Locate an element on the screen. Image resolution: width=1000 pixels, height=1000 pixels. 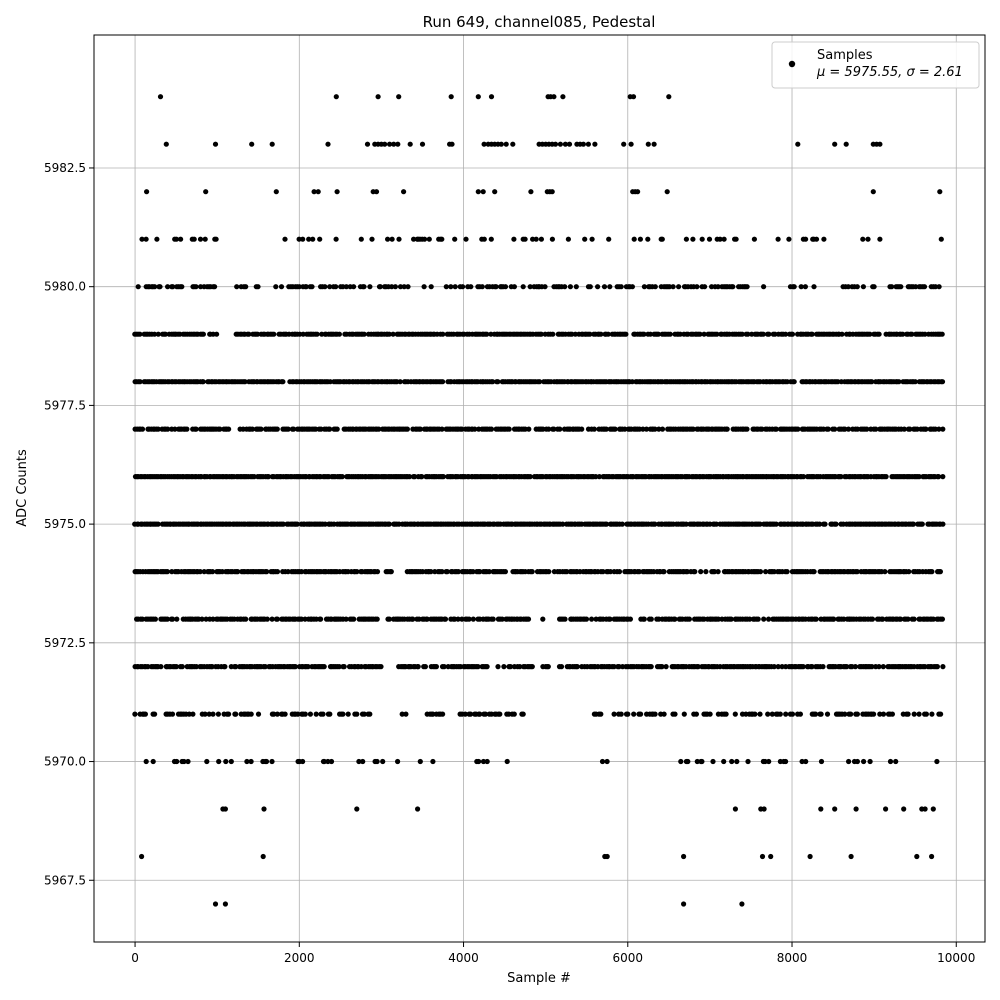
x-tick-label: 6000 is located at coordinates (628, 958).